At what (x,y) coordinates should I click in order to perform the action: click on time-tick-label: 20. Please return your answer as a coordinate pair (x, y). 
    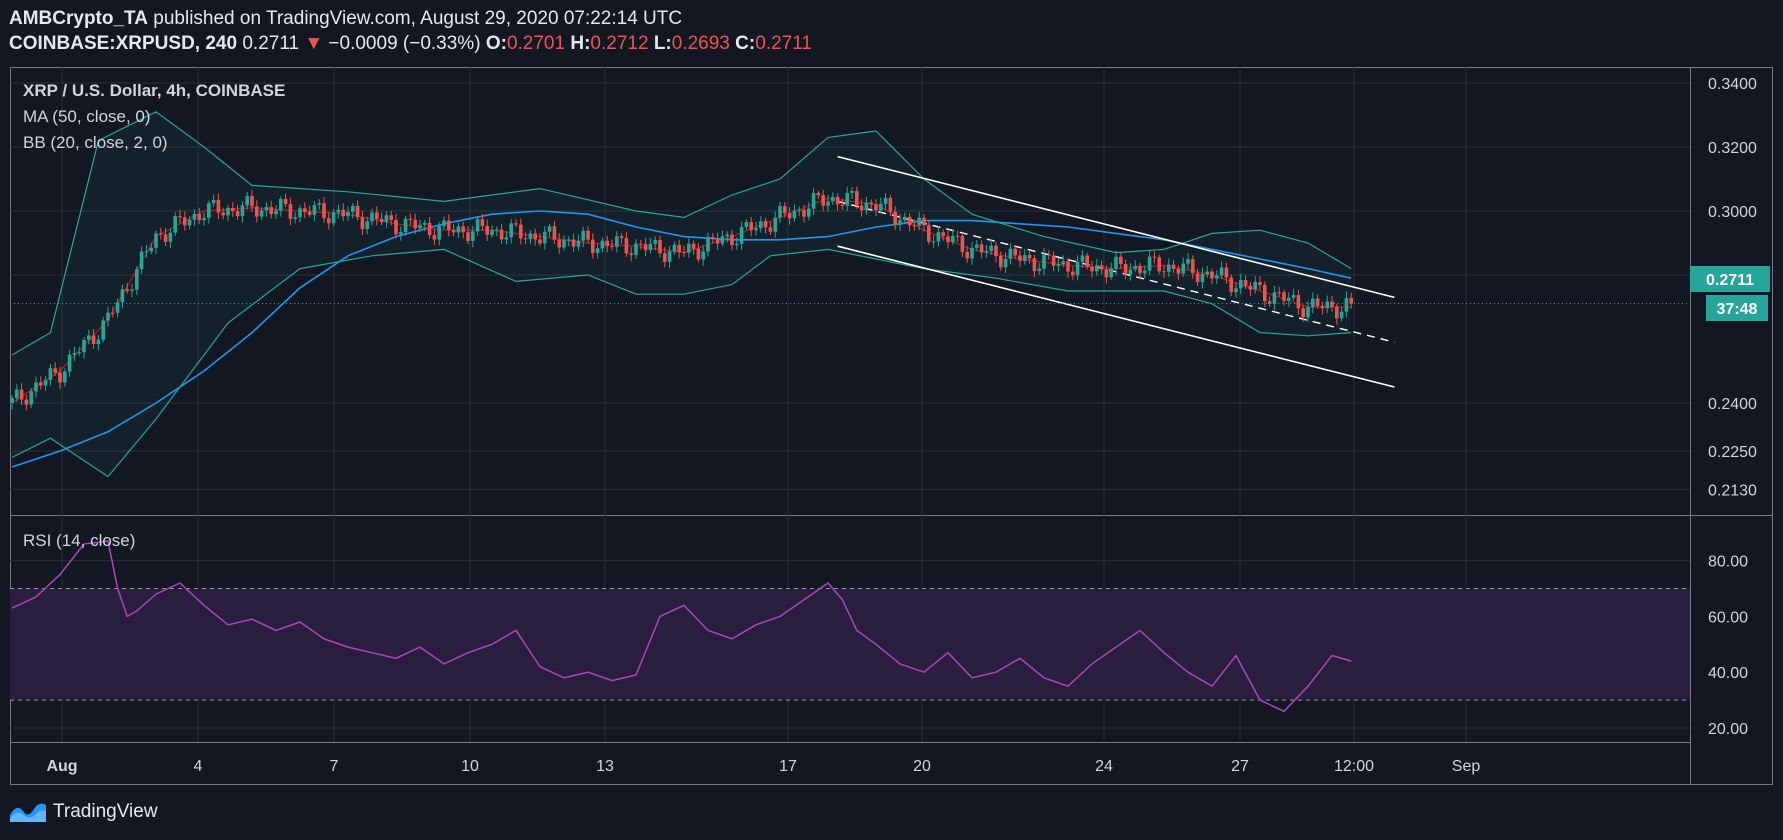
    Looking at the image, I should click on (922, 766).